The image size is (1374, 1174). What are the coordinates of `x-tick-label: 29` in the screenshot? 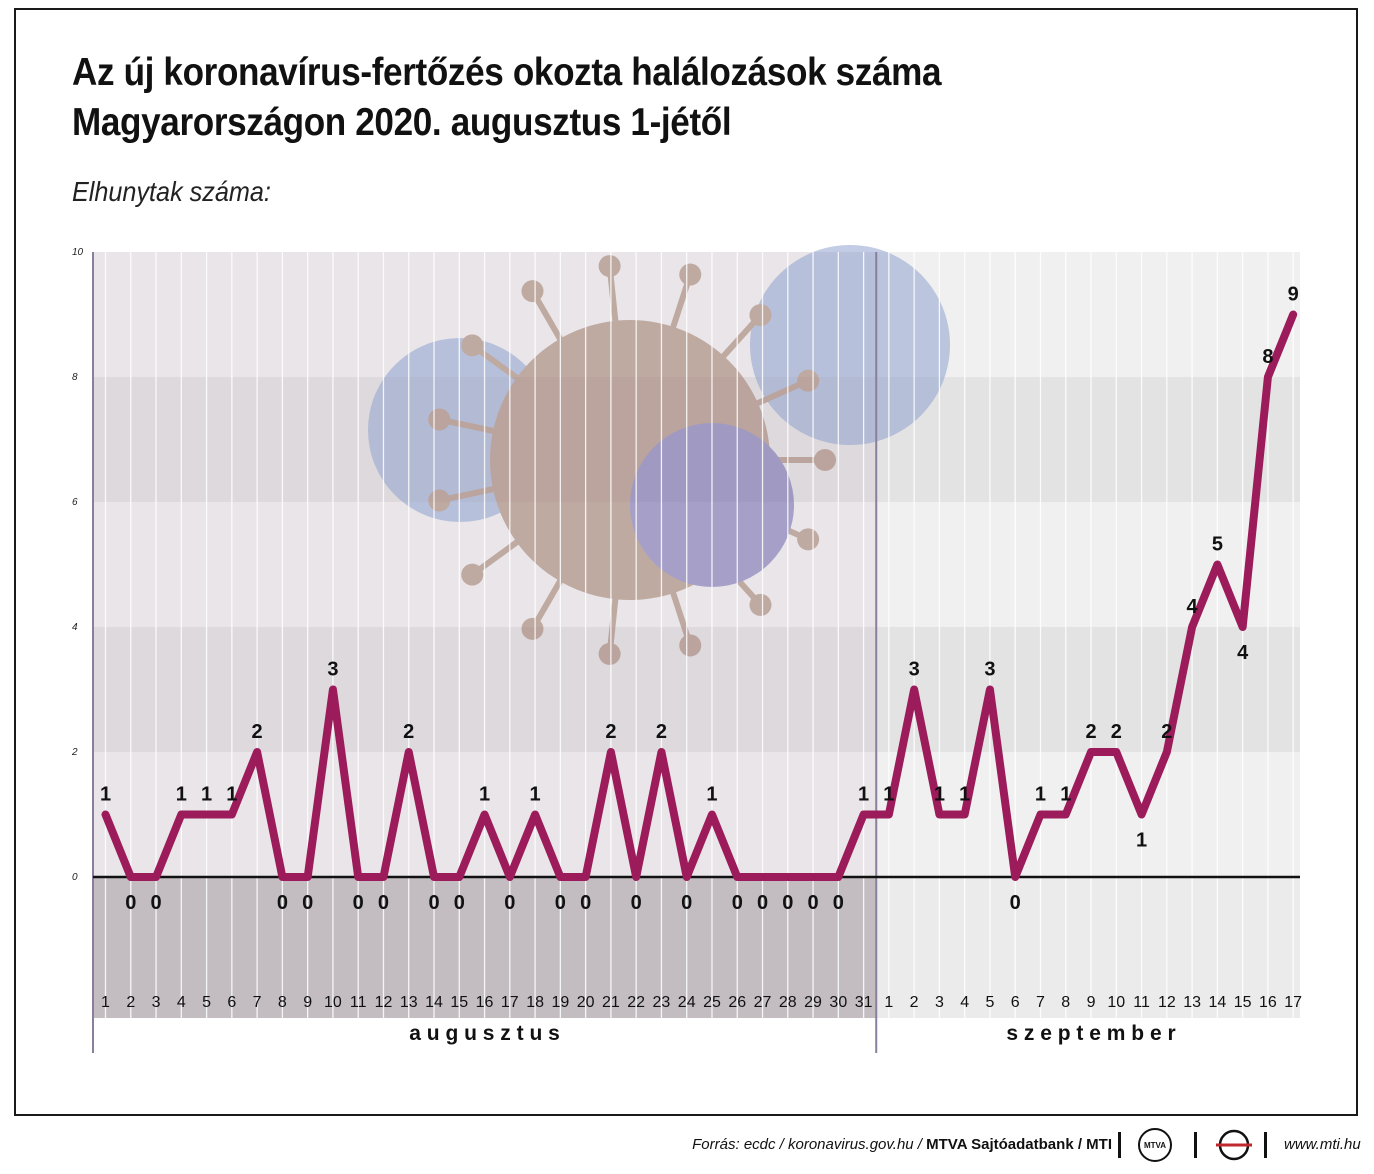 It's located at (813, 1002).